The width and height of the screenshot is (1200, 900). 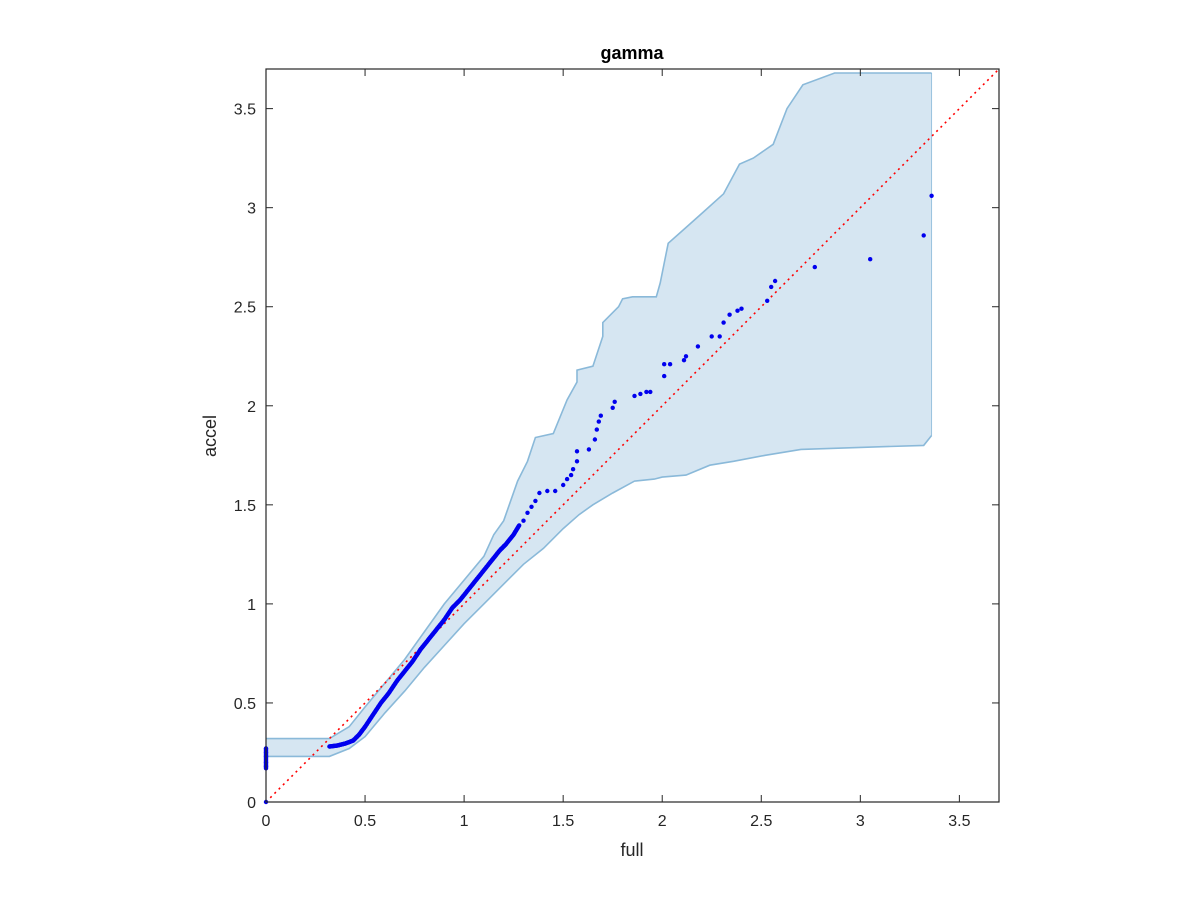 I want to click on y-tick-label: 2.5, so click(x=245, y=308).